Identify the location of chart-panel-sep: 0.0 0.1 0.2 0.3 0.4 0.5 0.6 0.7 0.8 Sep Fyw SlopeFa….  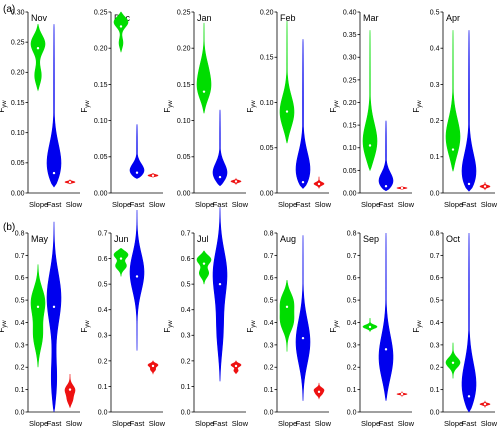
(372, 329).